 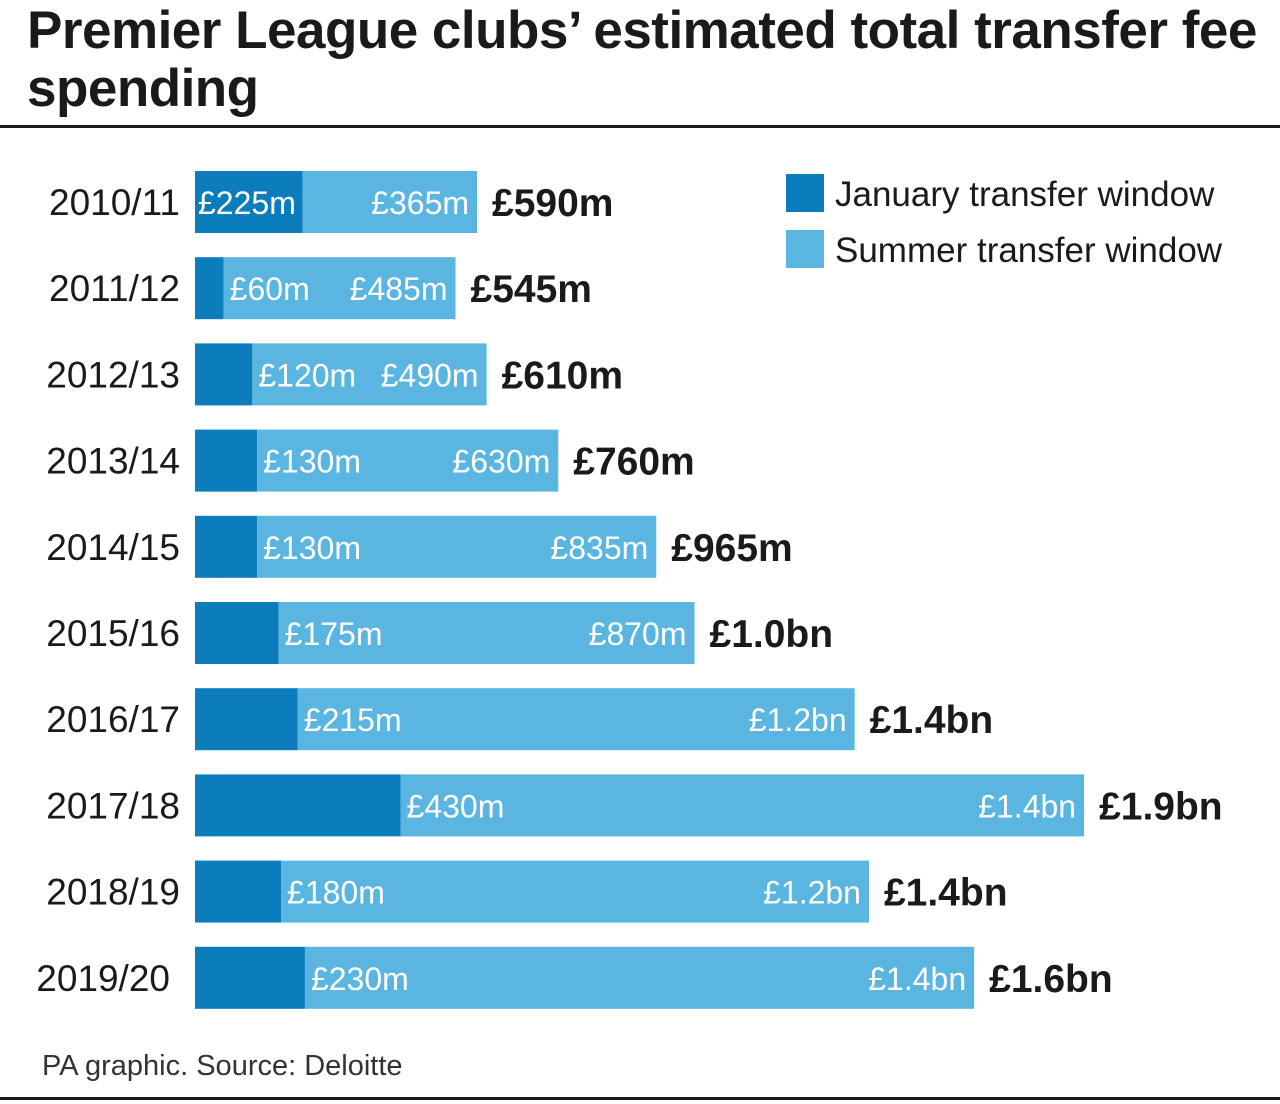 What do you see at coordinates (114, 288) in the screenshot?
I see `category-label: 2011/12` at bounding box center [114, 288].